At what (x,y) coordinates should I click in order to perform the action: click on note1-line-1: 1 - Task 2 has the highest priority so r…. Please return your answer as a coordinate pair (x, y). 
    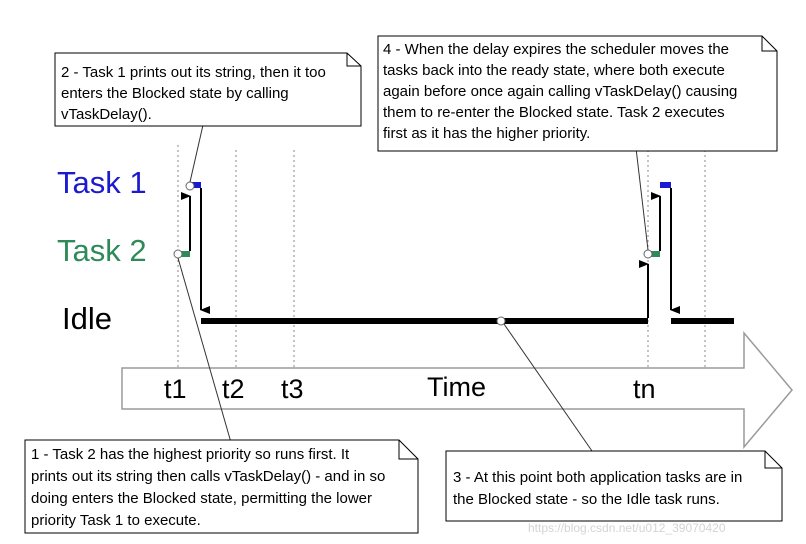
    Looking at the image, I should click on (190, 454).